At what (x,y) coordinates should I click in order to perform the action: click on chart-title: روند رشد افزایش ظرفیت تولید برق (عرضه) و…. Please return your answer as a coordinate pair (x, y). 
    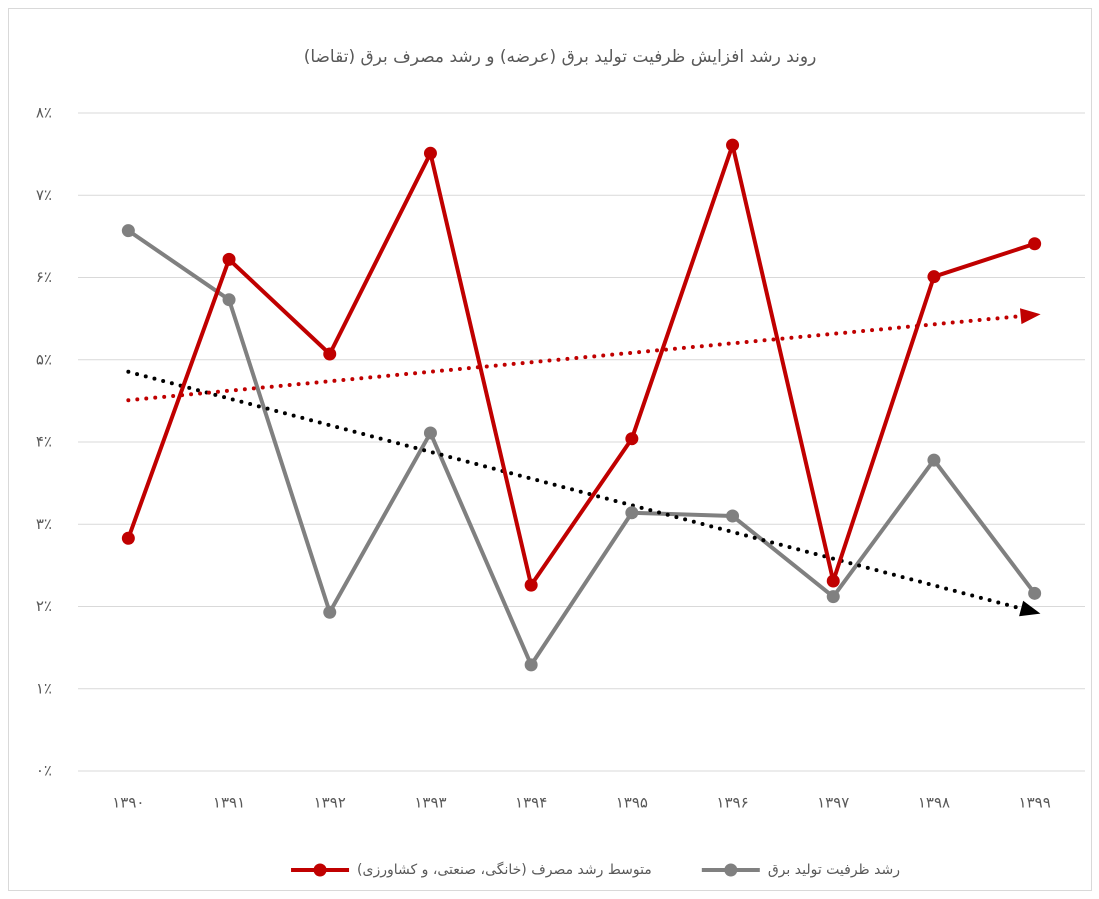
    Looking at the image, I should click on (560, 57).